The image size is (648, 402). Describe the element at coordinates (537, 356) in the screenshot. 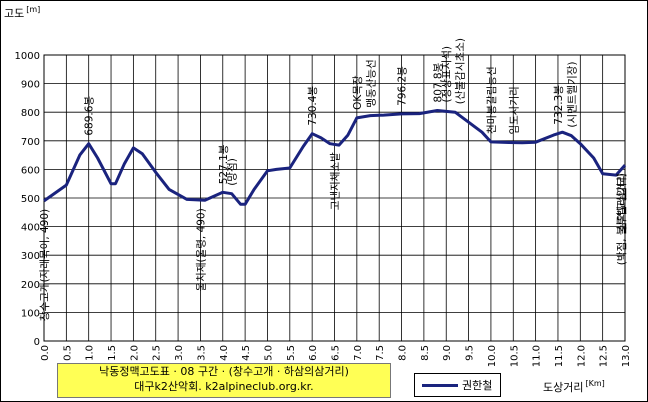

I see `x-tick-label: 11.0` at that location.